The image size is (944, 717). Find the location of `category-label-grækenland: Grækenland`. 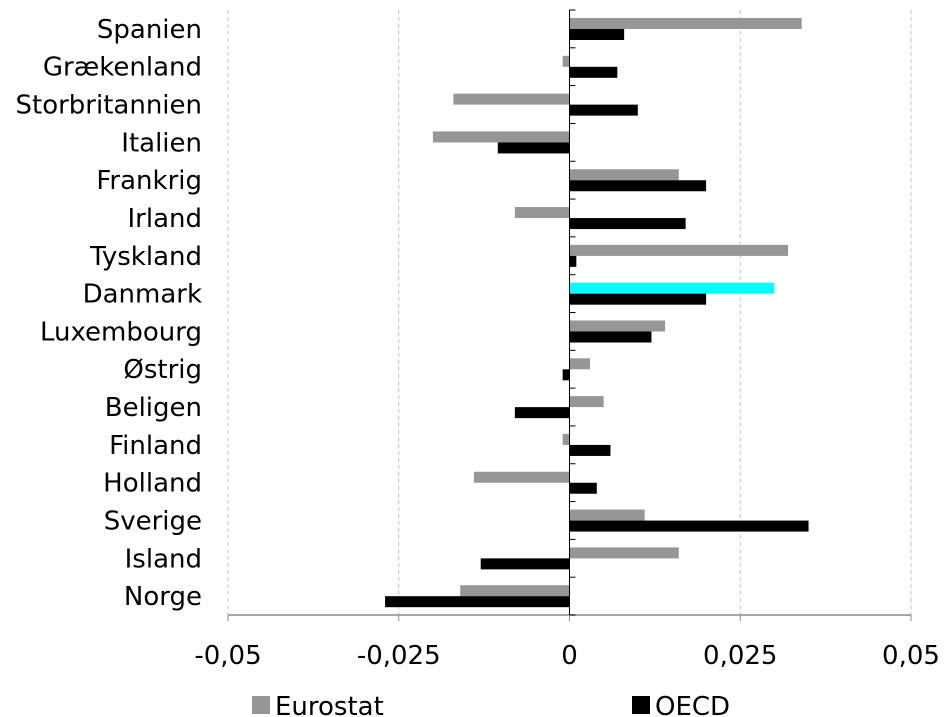

category-label-grækenland: Grækenland is located at coordinates (122, 68).